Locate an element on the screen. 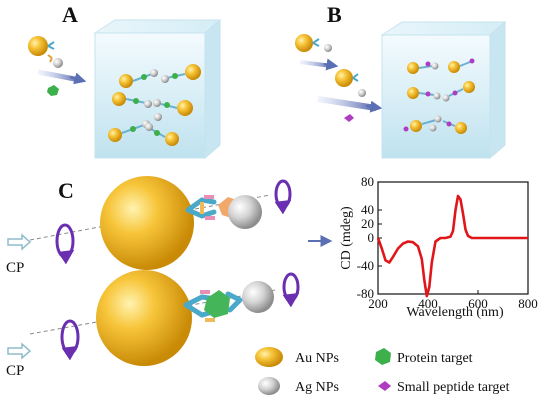  y-tick-label: 0 is located at coordinates (371, 237).